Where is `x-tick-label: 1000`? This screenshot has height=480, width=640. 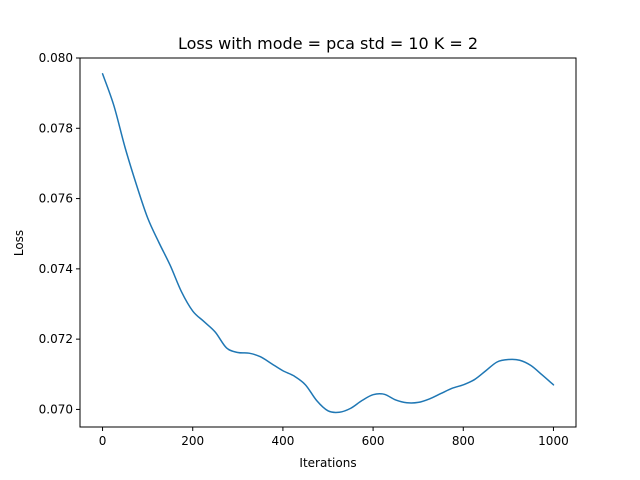
x-tick-label: 1000 is located at coordinates (553, 441).